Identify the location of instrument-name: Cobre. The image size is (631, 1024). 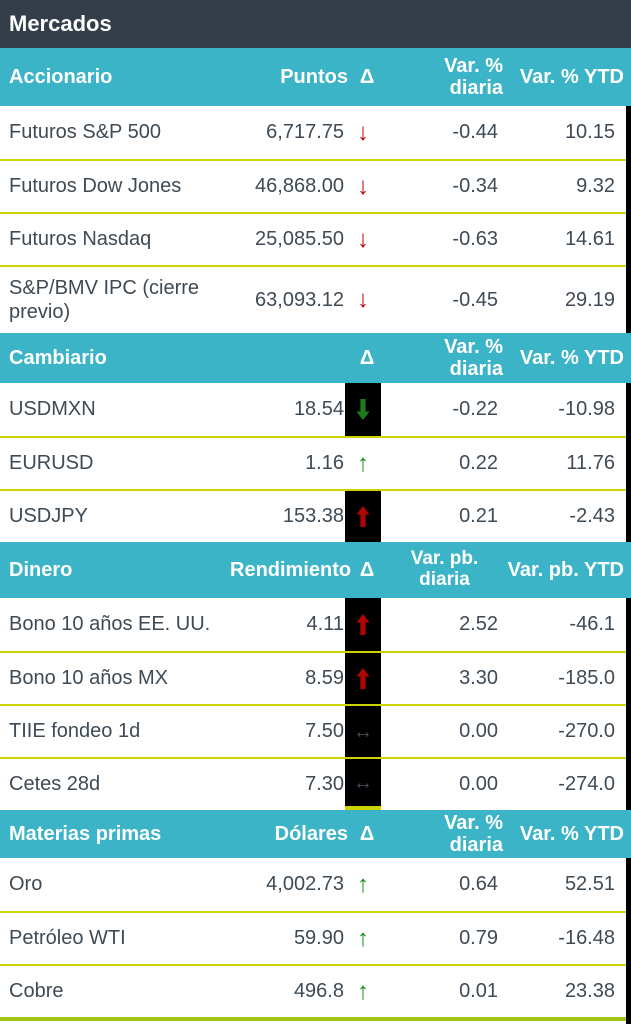
(36, 991).